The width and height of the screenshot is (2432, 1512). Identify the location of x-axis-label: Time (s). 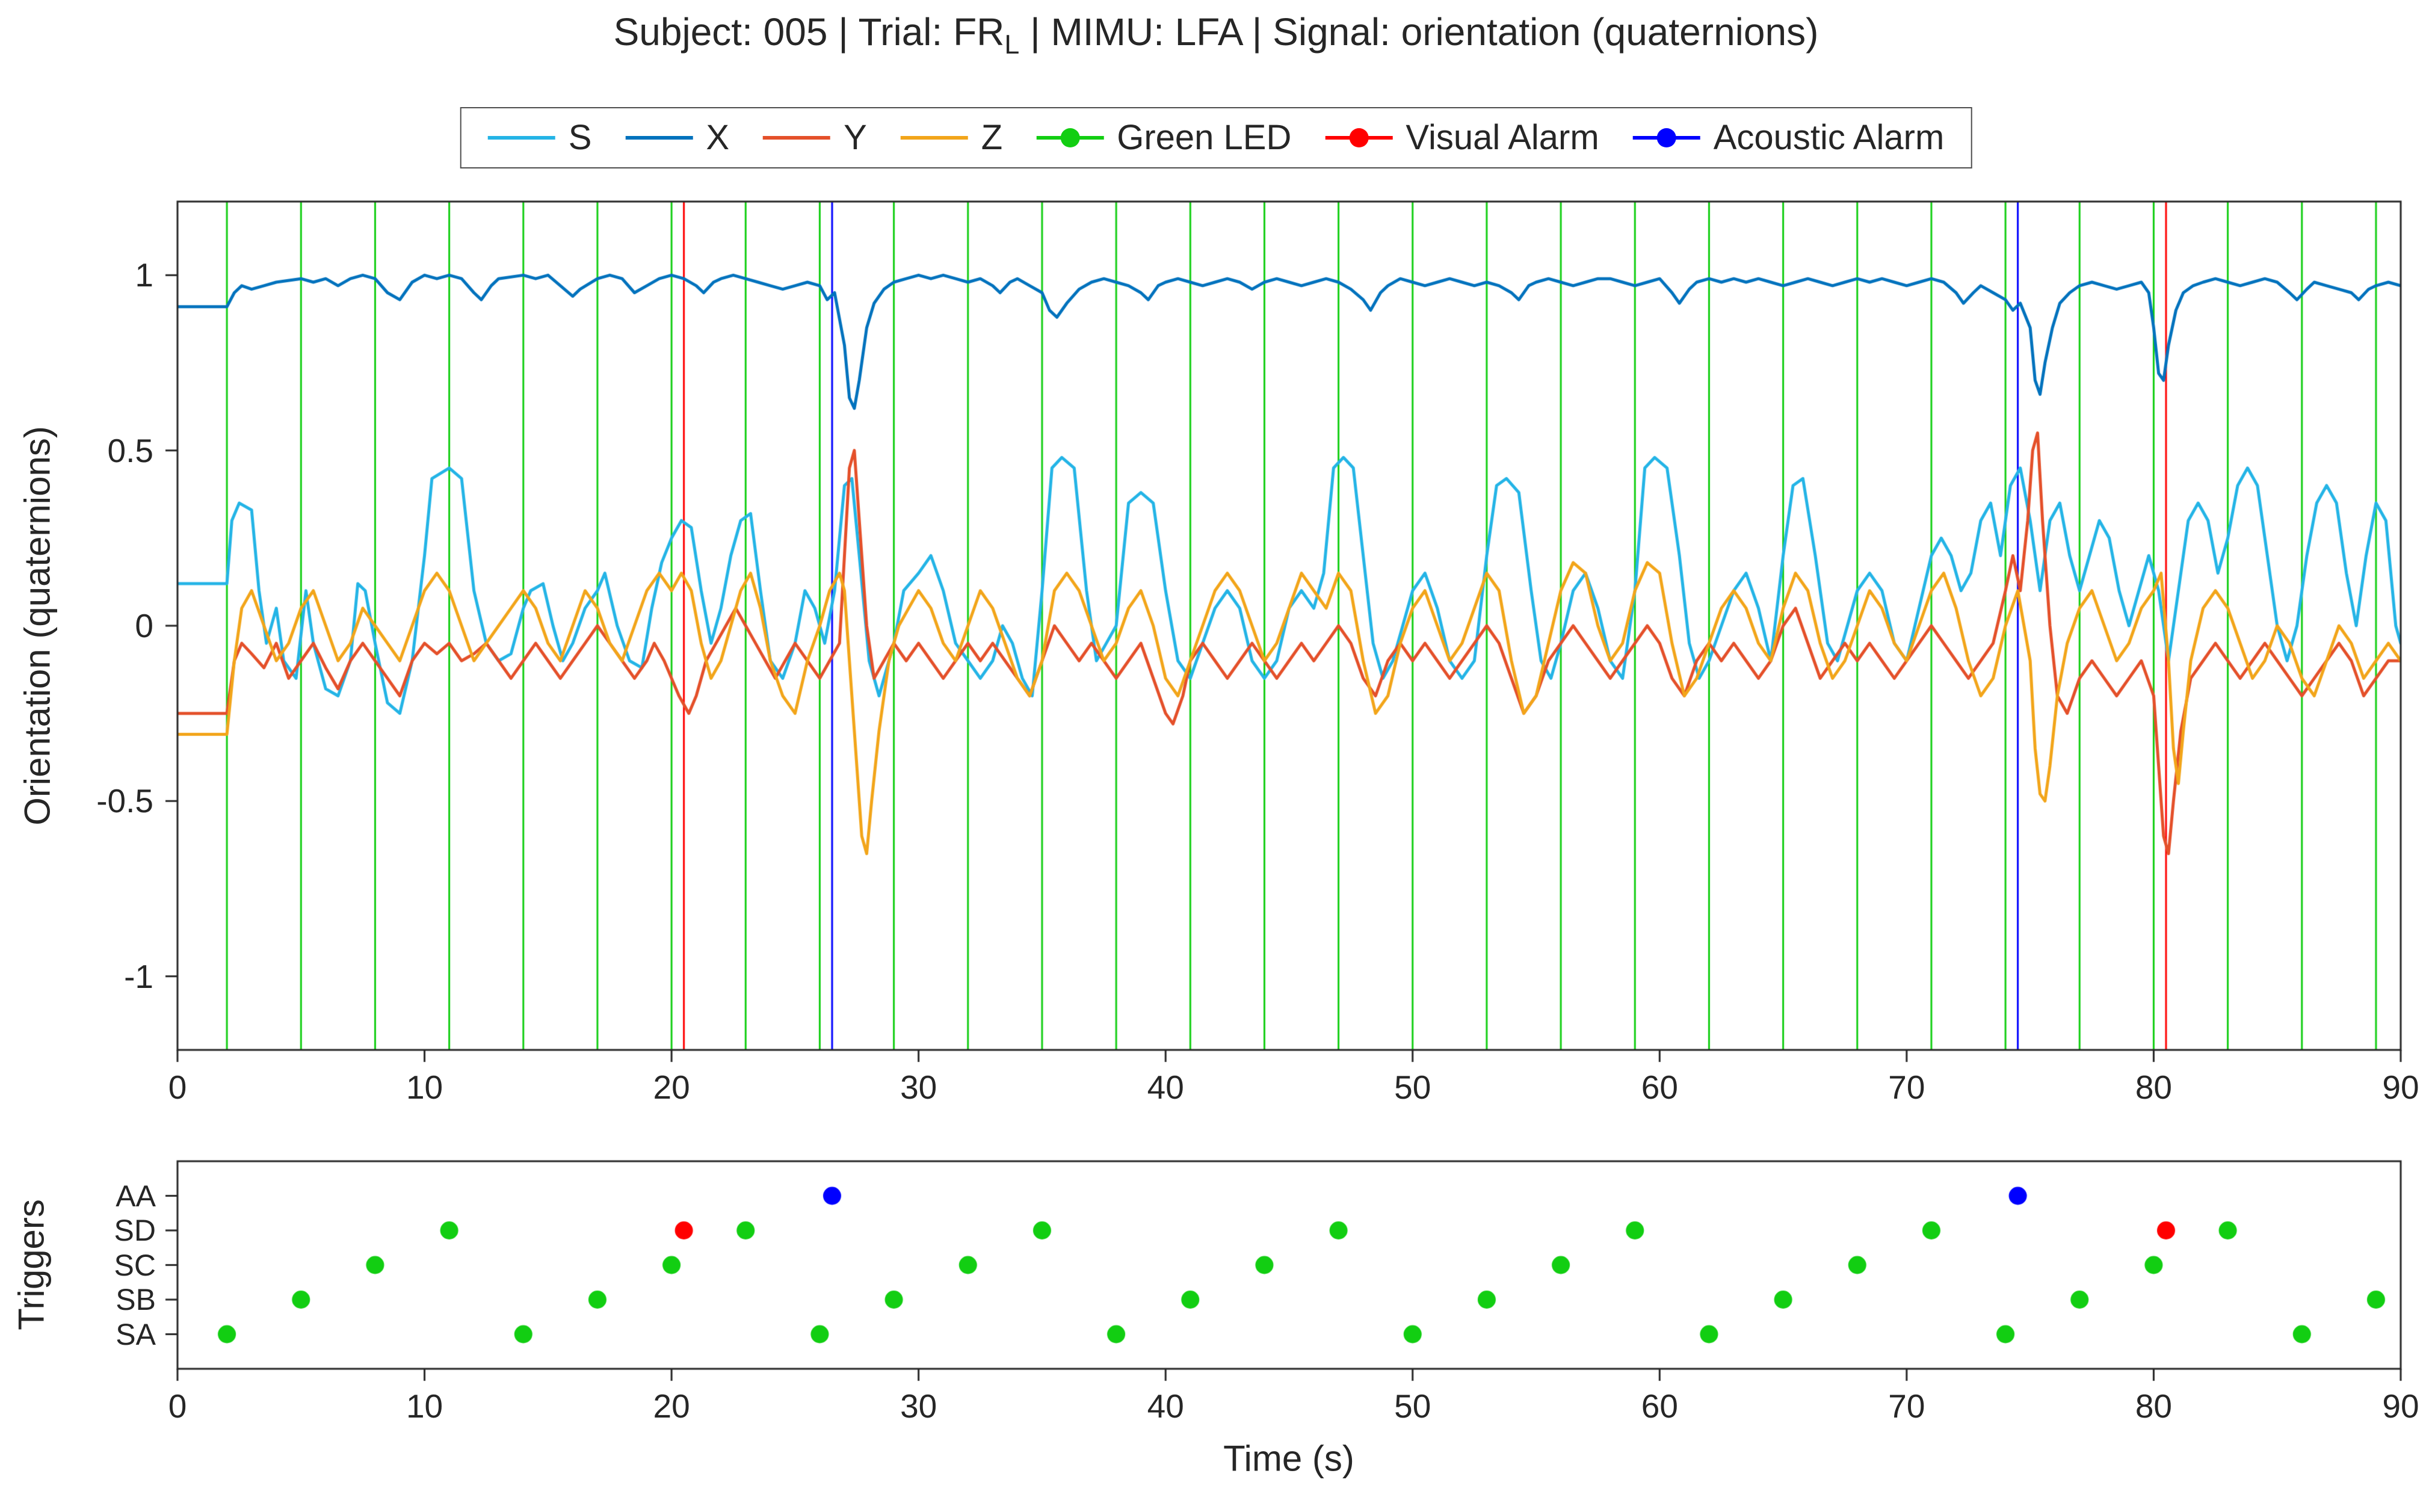
(1288, 1458).